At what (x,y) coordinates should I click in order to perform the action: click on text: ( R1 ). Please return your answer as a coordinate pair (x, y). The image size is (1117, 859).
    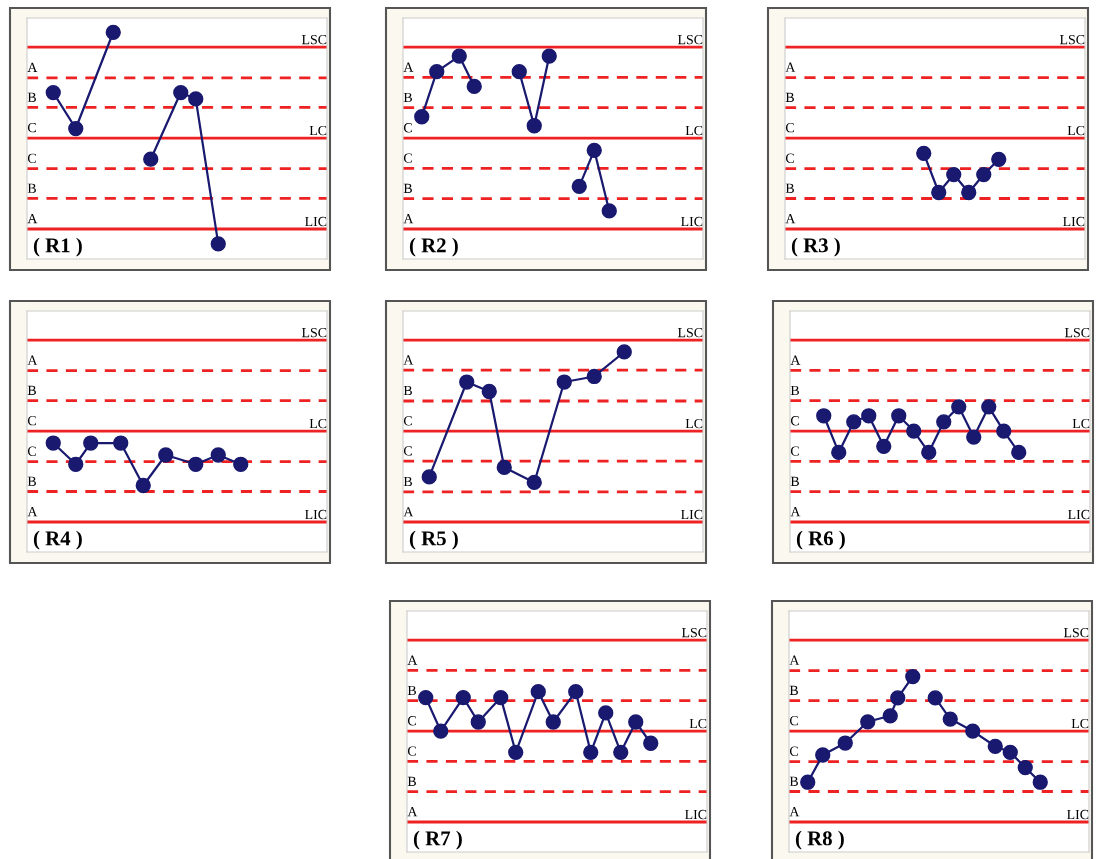
    Looking at the image, I should click on (57, 247).